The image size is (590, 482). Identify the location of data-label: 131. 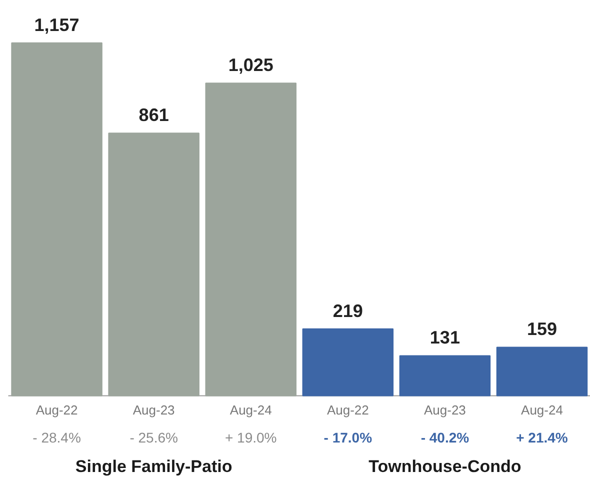
(445, 338).